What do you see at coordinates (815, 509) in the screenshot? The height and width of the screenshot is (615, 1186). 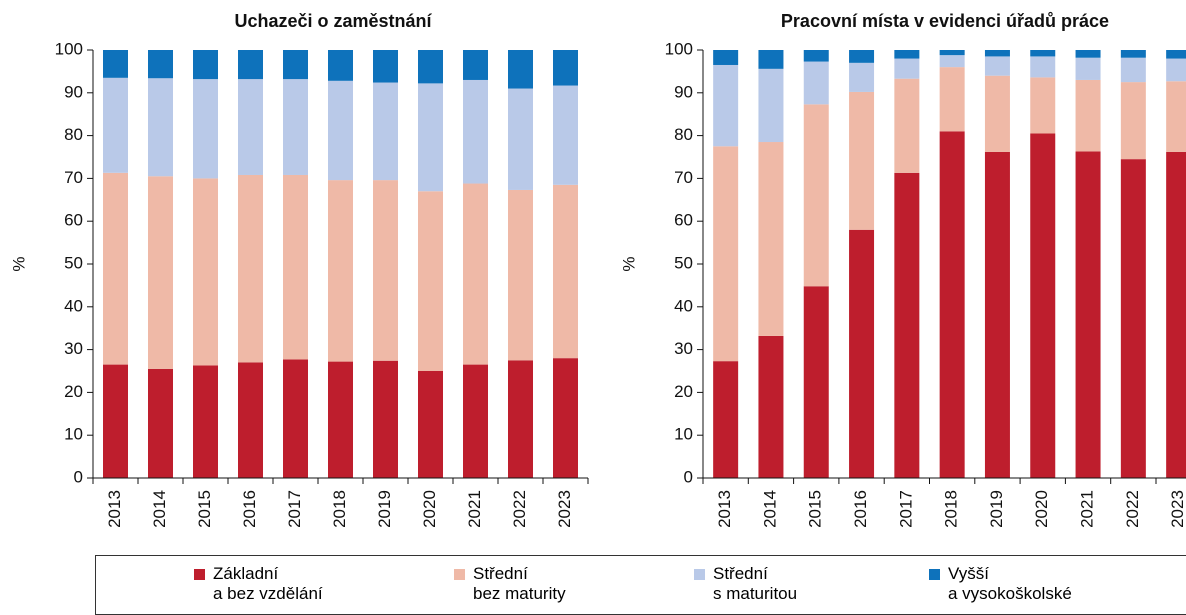 I see `x-tick-label: 2015` at bounding box center [815, 509].